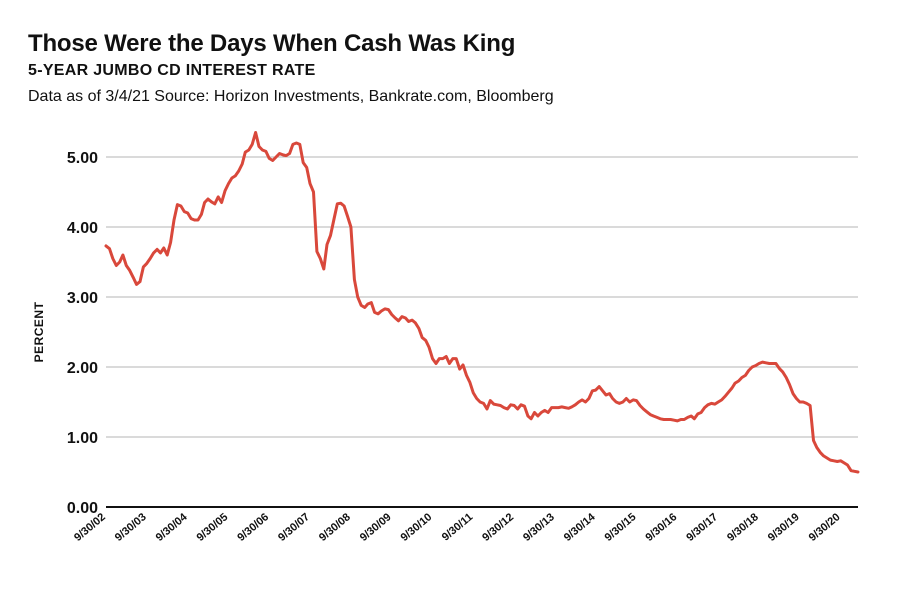 This screenshot has height=596, width=914. What do you see at coordinates (784, 527) in the screenshot?
I see `x-tick-label: 9/30/19` at bounding box center [784, 527].